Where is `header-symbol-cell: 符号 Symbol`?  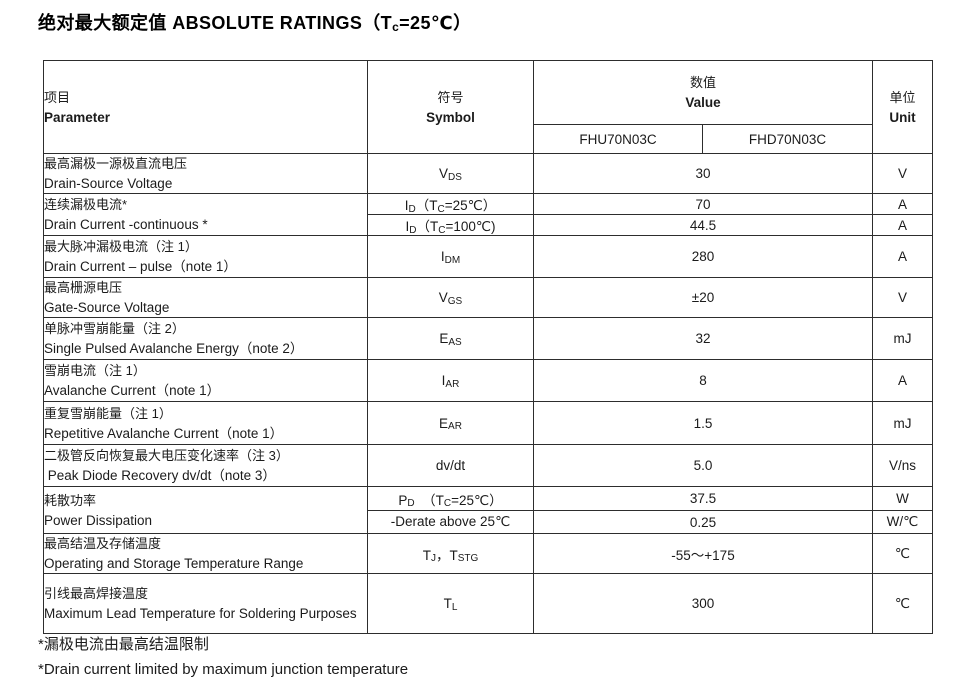
header-symbol-cell: 符号 Symbol is located at coordinates (450, 107).